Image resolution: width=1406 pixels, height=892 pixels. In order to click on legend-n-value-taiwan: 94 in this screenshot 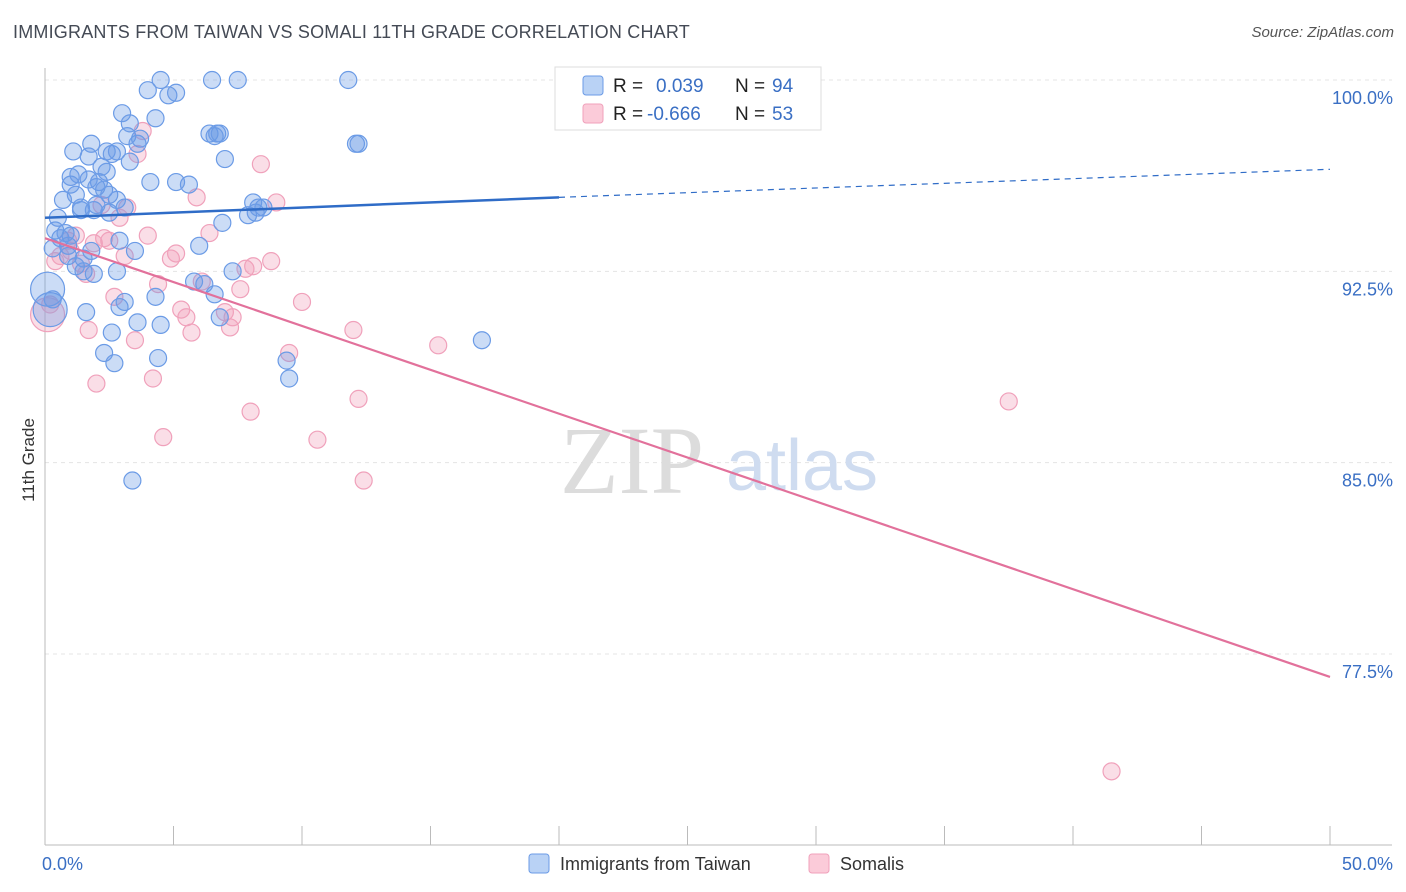, I will do `click(783, 86)`.